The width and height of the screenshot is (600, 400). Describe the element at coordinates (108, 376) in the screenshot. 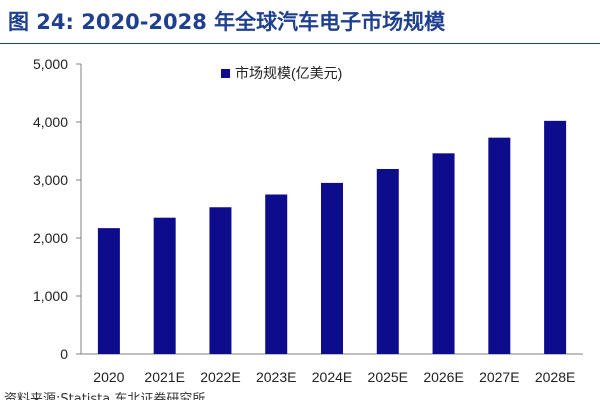

I see `x-tick-label: 2020` at that location.